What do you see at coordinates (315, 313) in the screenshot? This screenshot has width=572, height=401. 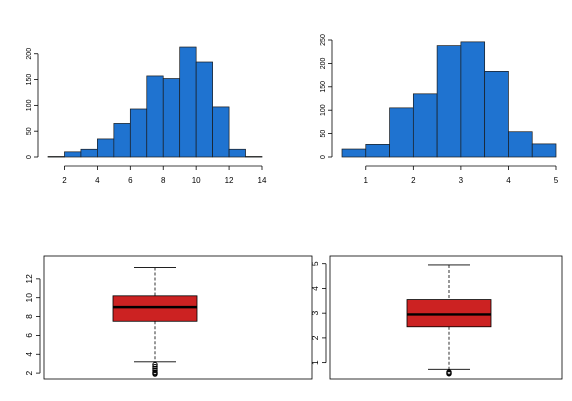 I see `y-tick-label: 3` at bounding box center [315, 313].